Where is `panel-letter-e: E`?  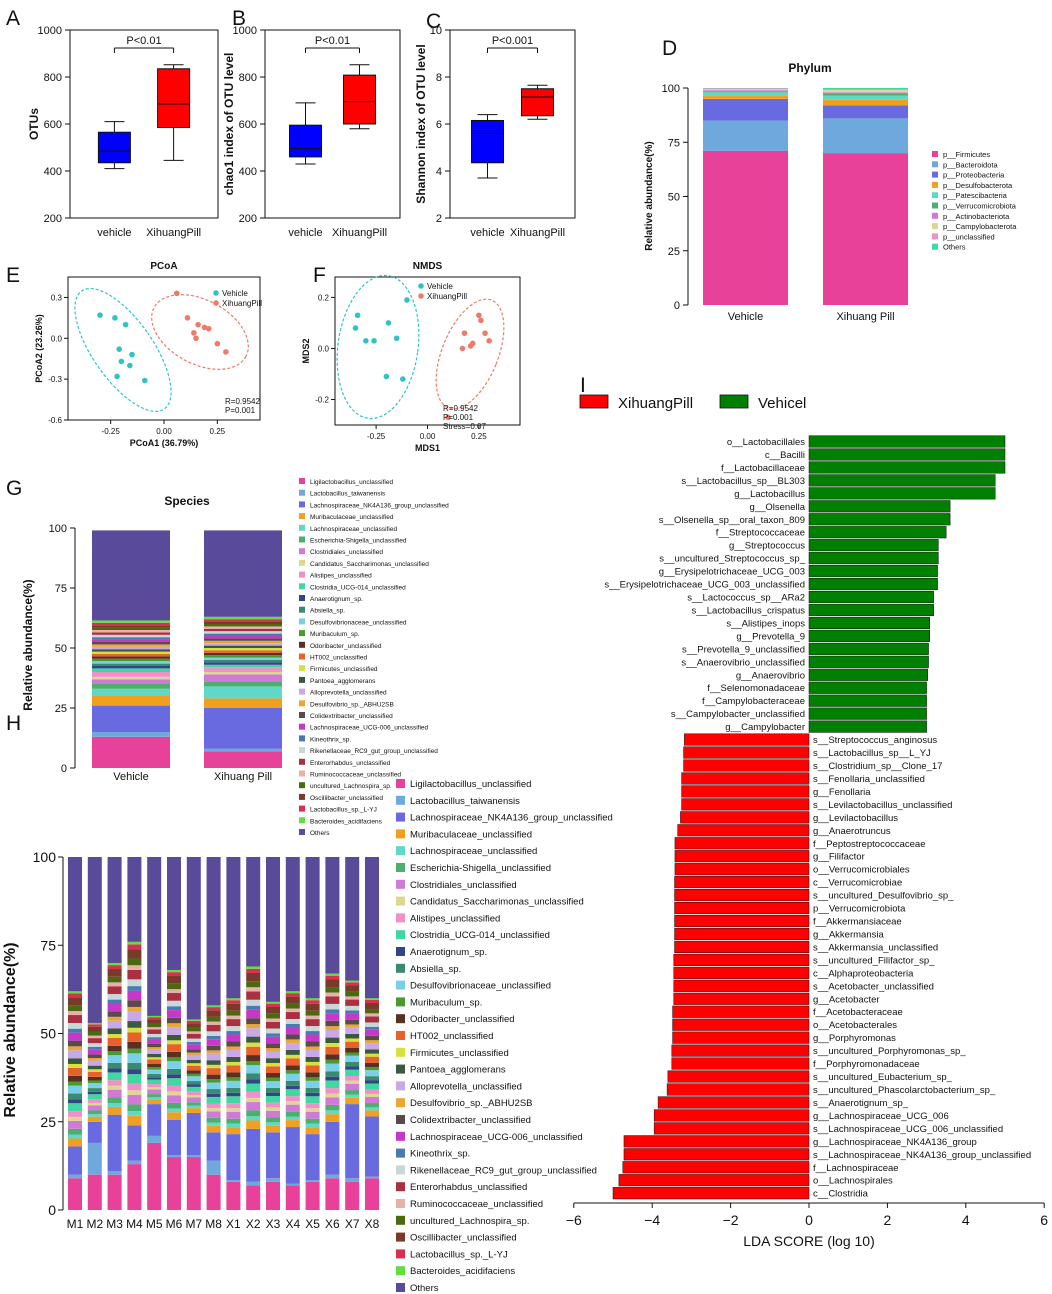 panel-letter-e: E is located at coordinates (13, 275).